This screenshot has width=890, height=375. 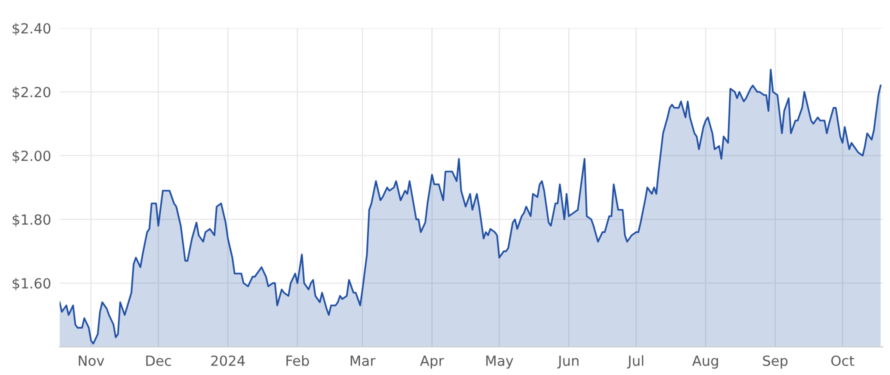 What do you see at coordinates (297, 360) in the screenshot?
I see `x-tick-label: Feb` at bounding box center [297, 360].